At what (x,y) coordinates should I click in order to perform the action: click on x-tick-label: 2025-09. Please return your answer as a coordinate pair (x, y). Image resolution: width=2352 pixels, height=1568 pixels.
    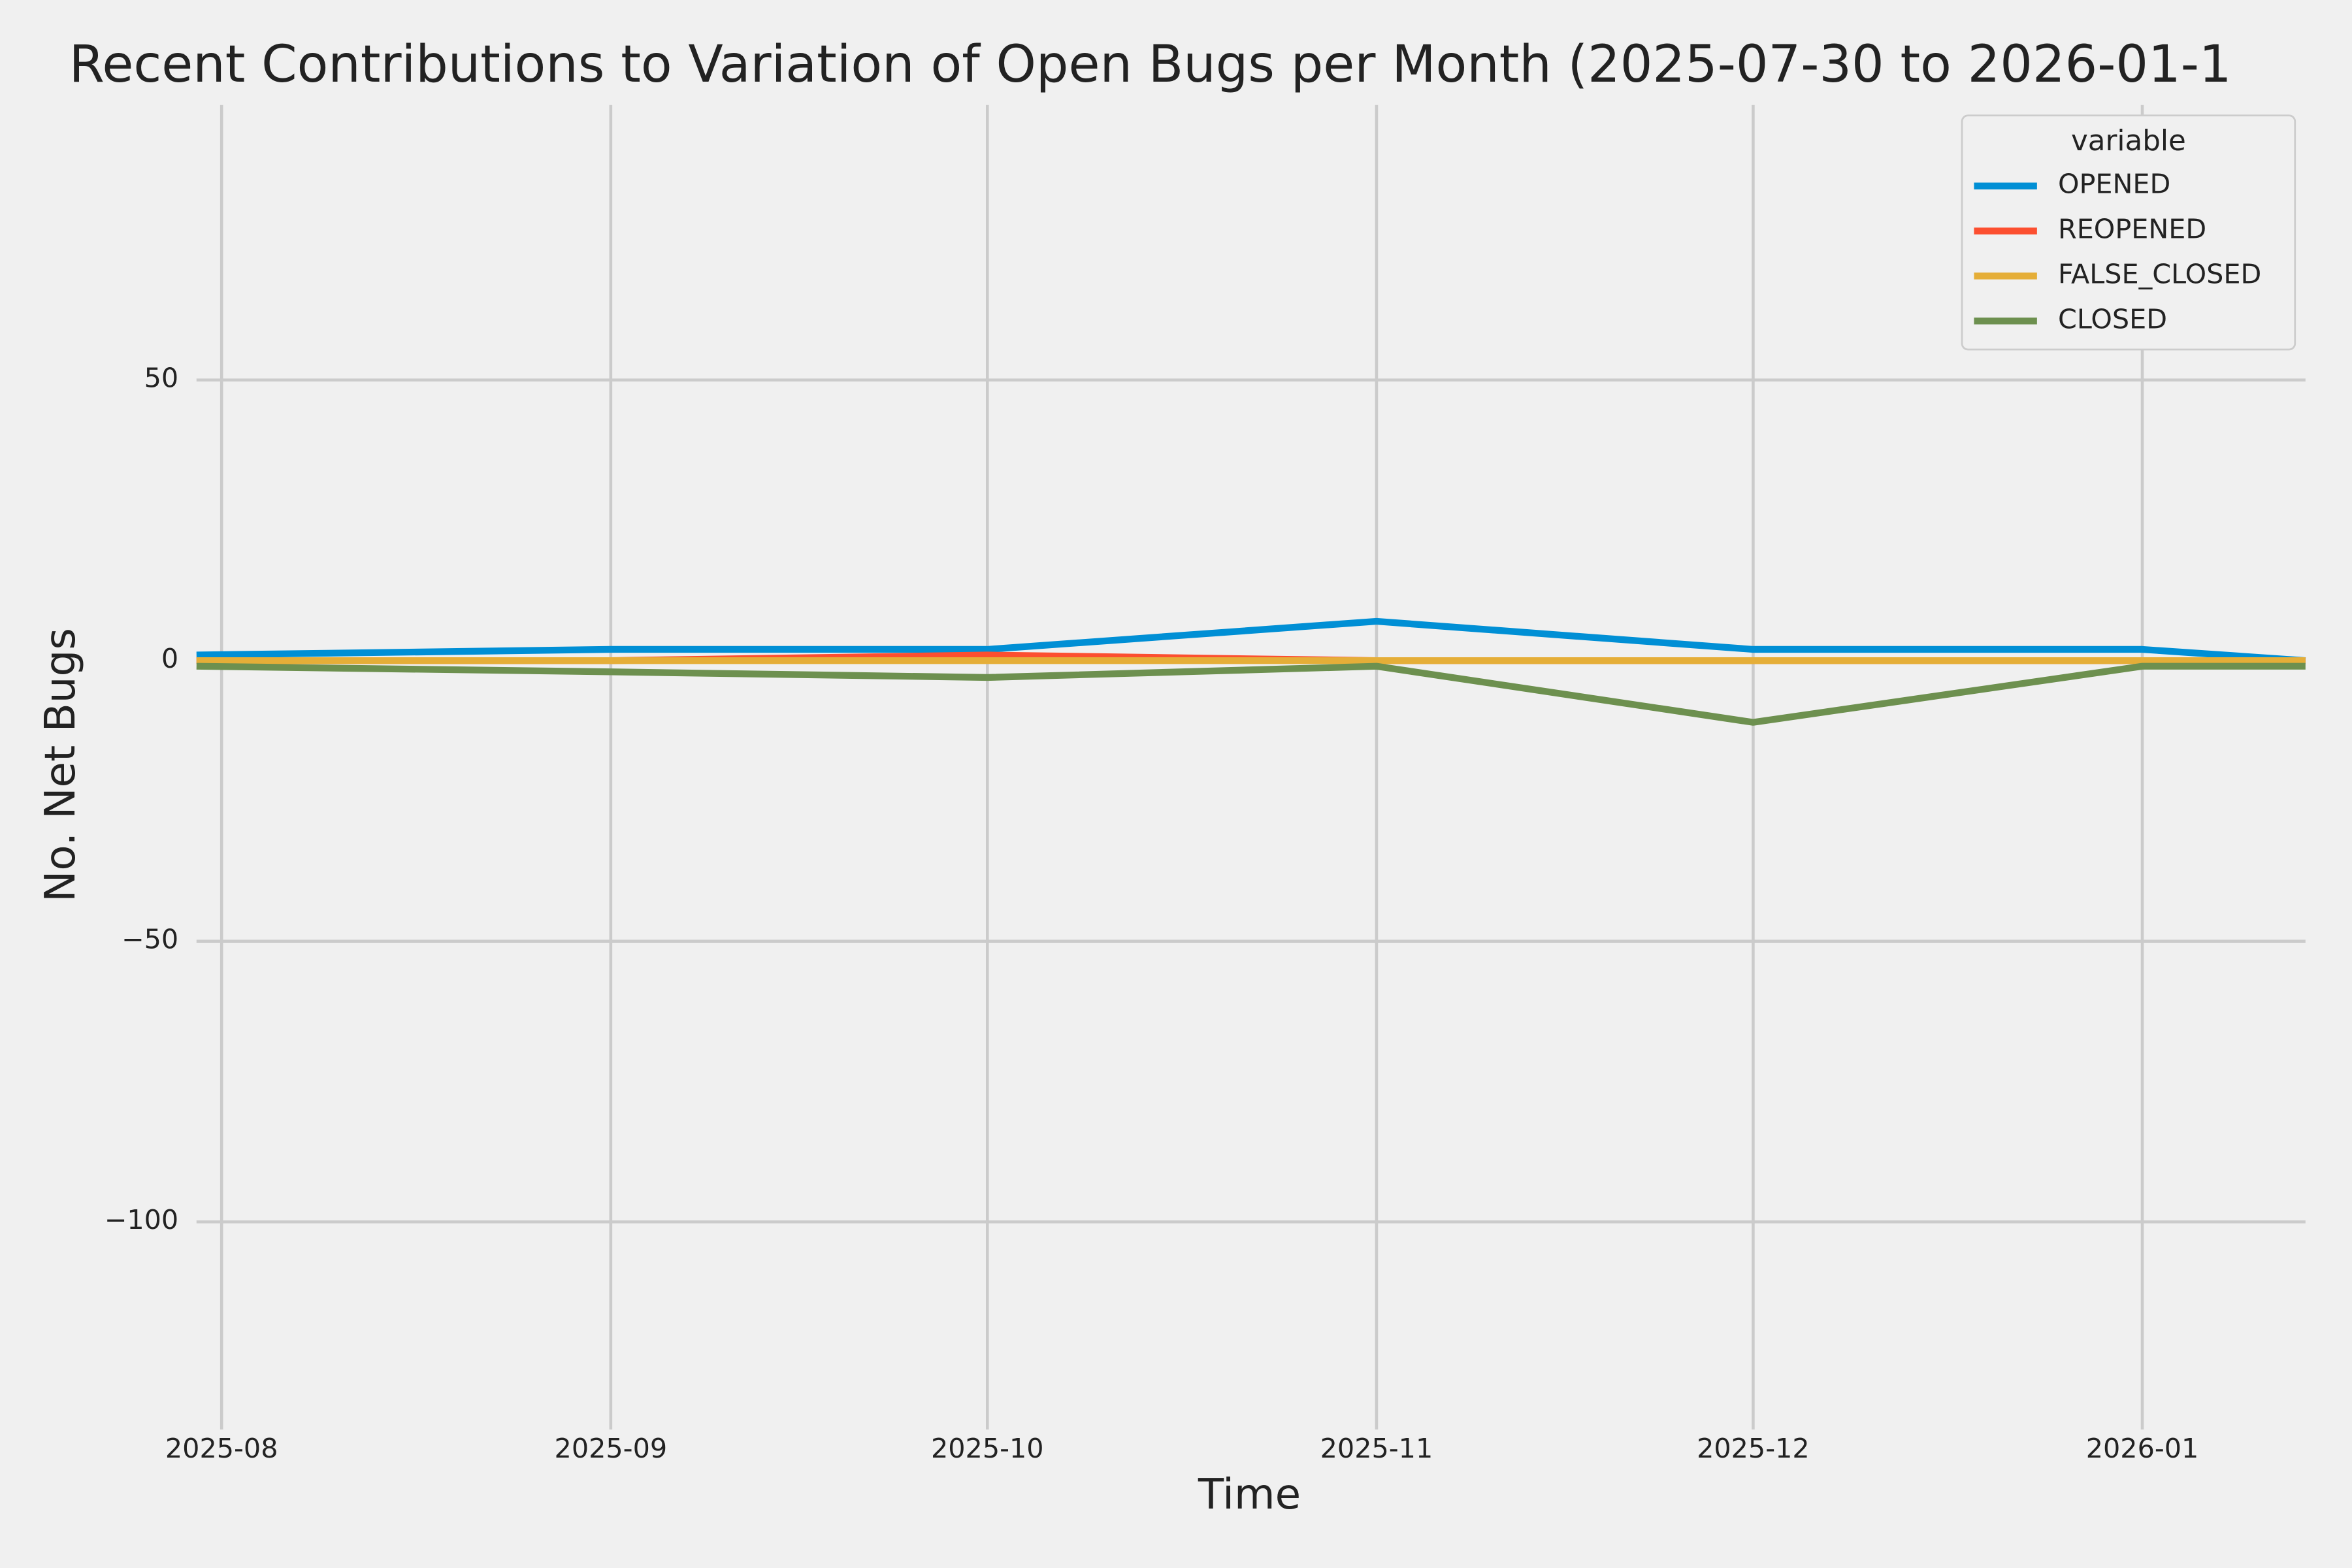
    Looking at the image, I should click on (611, 1448).